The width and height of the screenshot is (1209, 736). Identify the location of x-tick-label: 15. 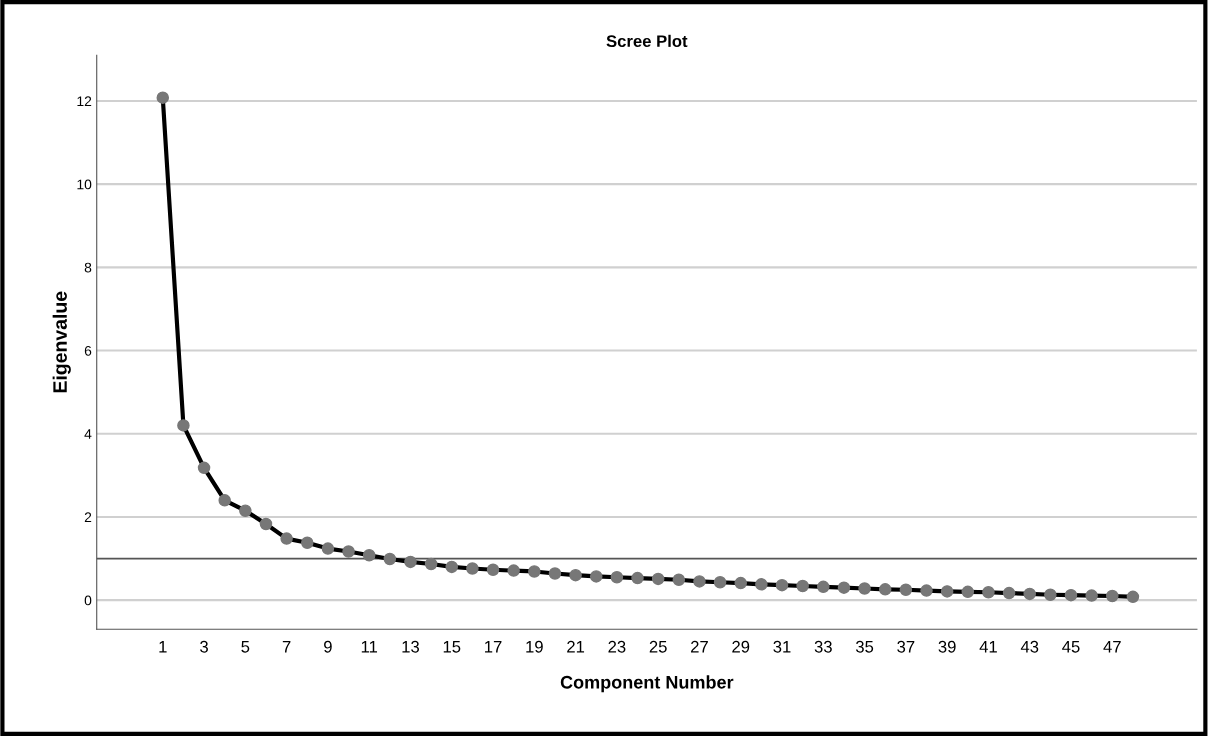
(452, 647).